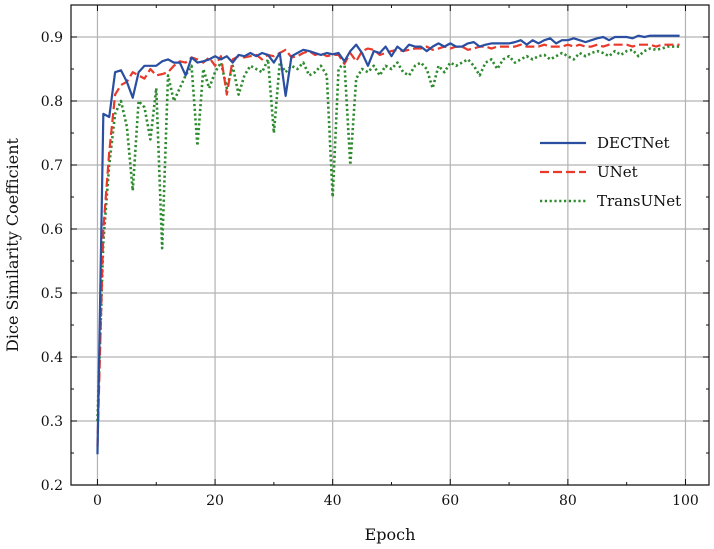  What do you see at coordinates (97, 501) in the screenshot?
I see `x-tick-label: 0` at bounding box center [97, 501].